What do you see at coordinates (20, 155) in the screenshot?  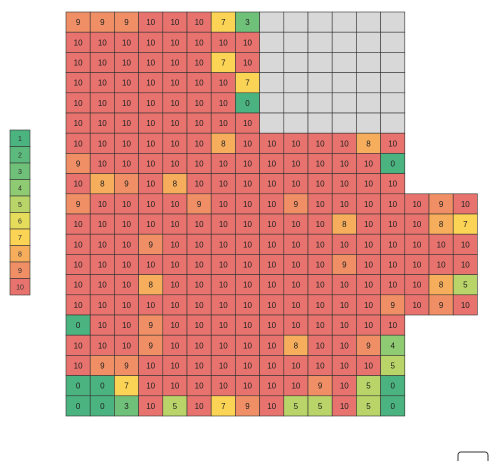 I see `legend-label: 2` at bounding box center [20, 155].